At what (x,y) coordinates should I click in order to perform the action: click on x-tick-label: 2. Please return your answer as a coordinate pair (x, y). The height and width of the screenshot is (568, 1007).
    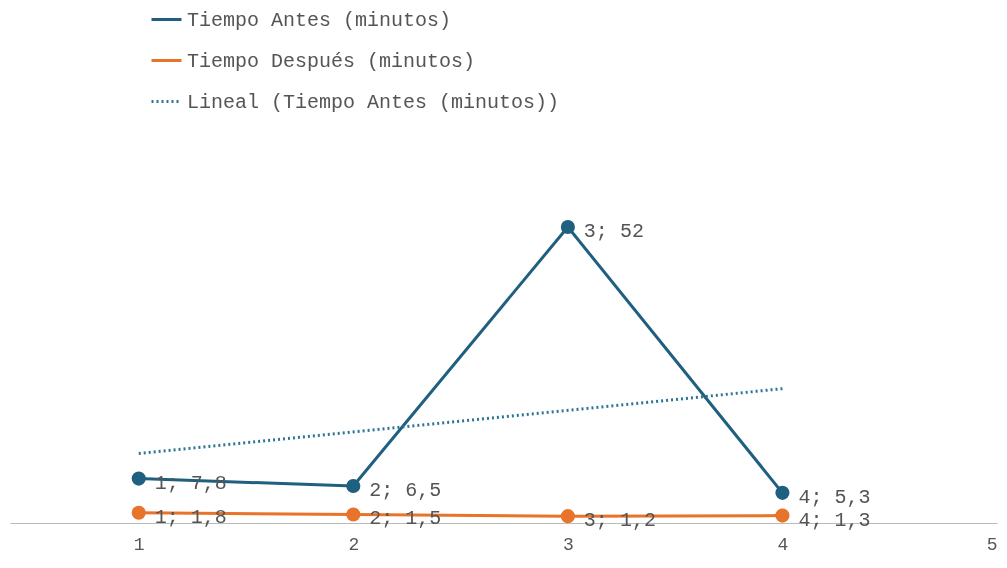
    Looking at the image, I should click on (354, 544).